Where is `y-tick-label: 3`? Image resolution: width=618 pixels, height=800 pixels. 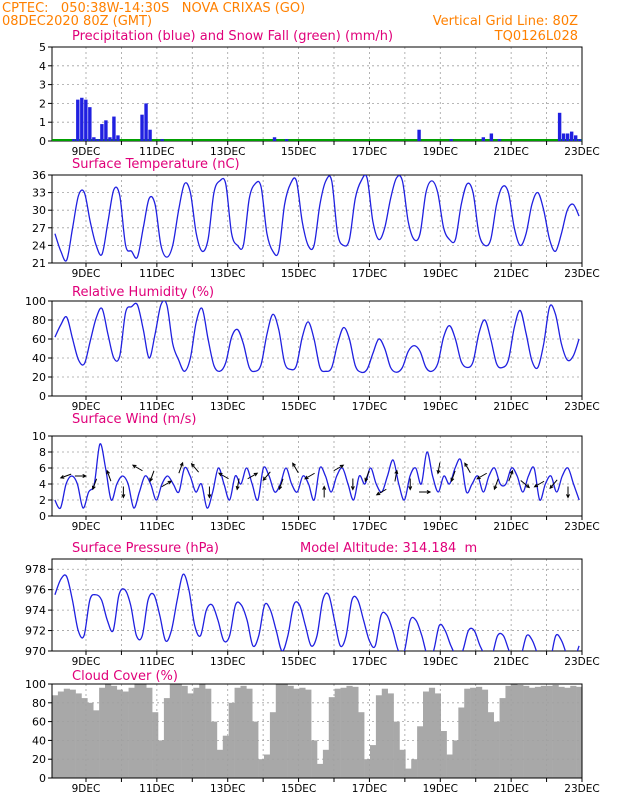 y-tick-label: 3 is located at coordinates (42, 85).